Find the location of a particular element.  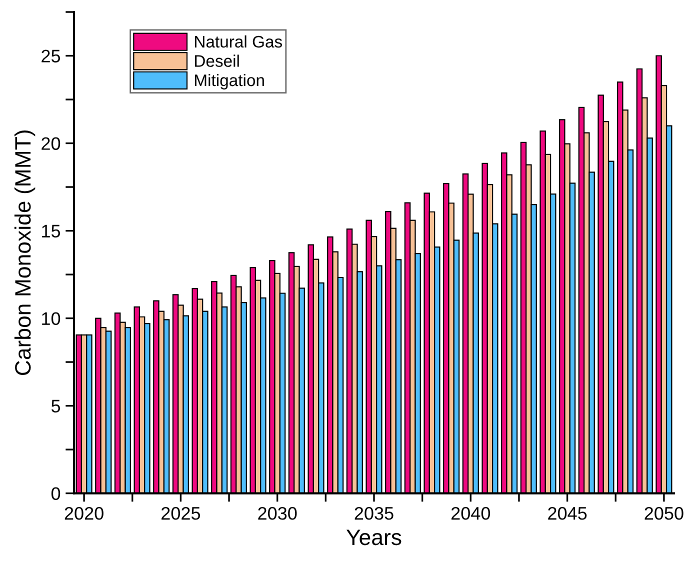

y-axis-title: Carbon Monoxide (MMT) is located at coordinates (25, 253).